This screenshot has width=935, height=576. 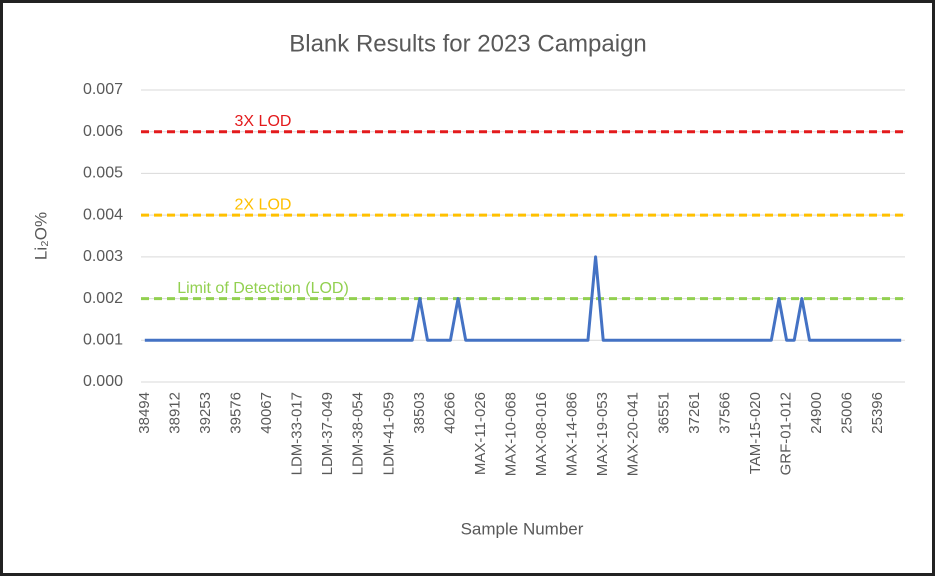 I want to click on y-axis-label: Li₂O%, so click(x=40, y=236).